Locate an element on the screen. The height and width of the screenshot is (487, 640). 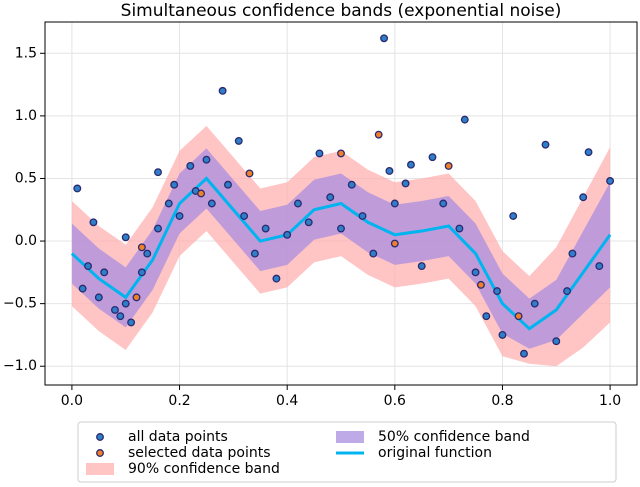
legend-label: original function is located at coordinates (435, 453).